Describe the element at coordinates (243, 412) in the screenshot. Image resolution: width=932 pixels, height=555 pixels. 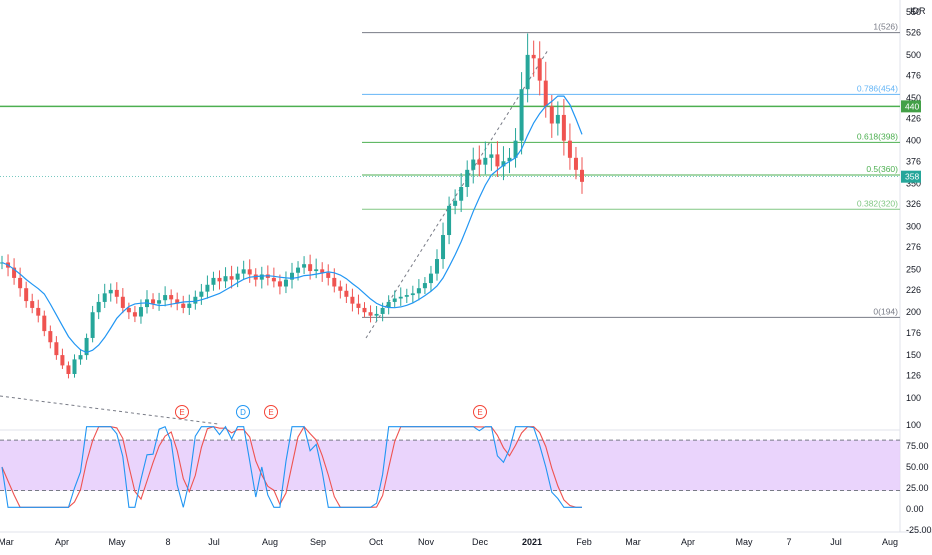
I see `dividend-marker-icon: D` at that location.